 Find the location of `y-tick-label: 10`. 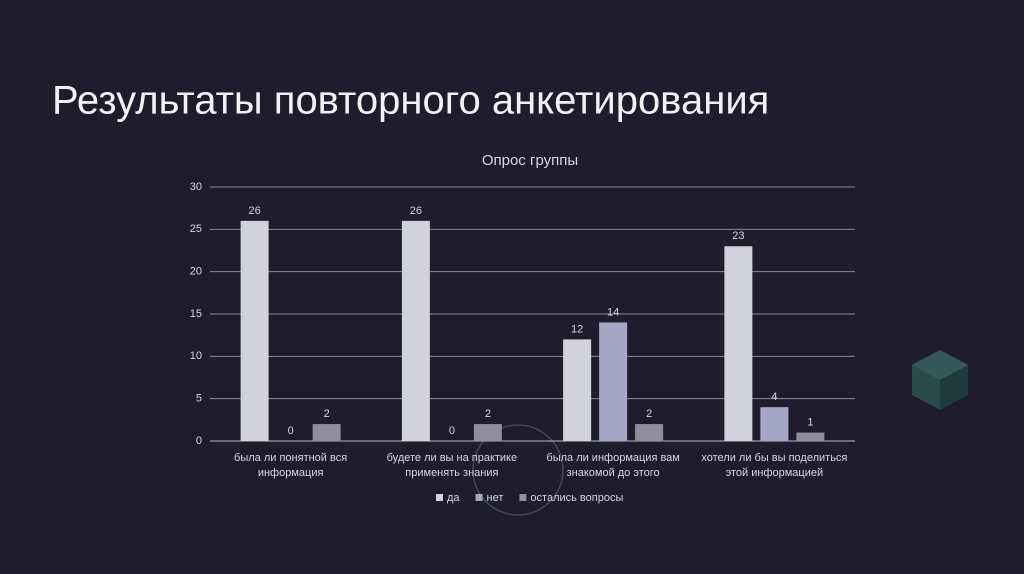

y-tick-label: 10 is located at coordinates (196, 356).